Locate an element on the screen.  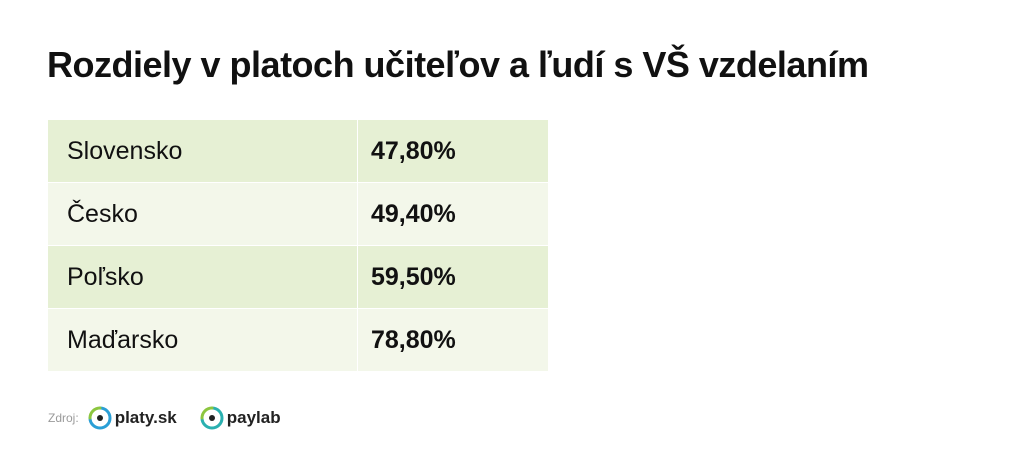
logo-text: paylab is located at coordinates (253, 417).